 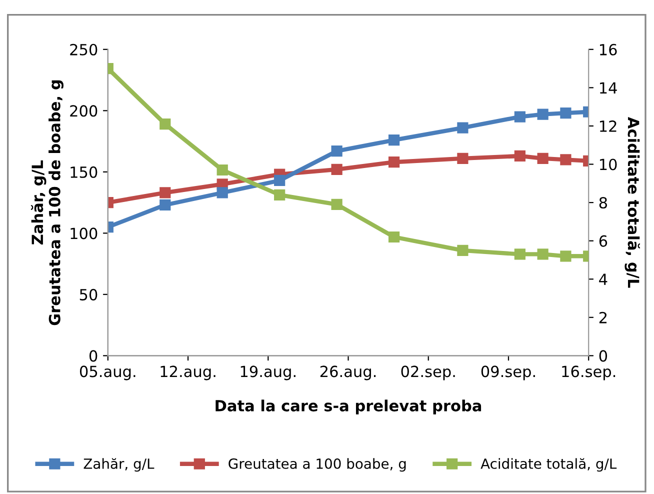 I want to click on x-tick-label: 12.aug., so click(x=188, y=373).